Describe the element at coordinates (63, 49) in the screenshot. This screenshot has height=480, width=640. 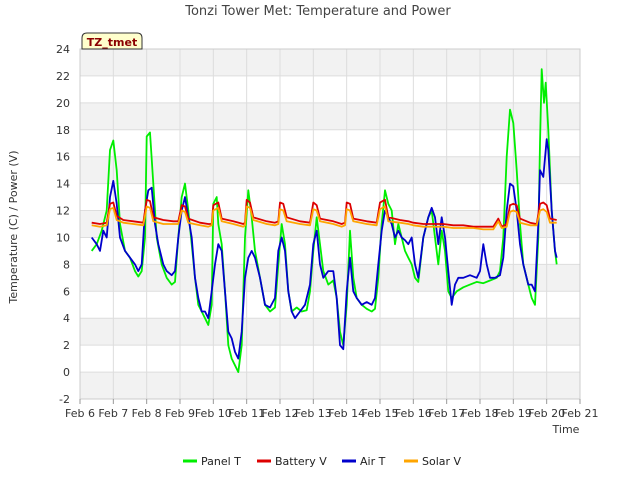
I see `y-tick-label: 24` at that location.